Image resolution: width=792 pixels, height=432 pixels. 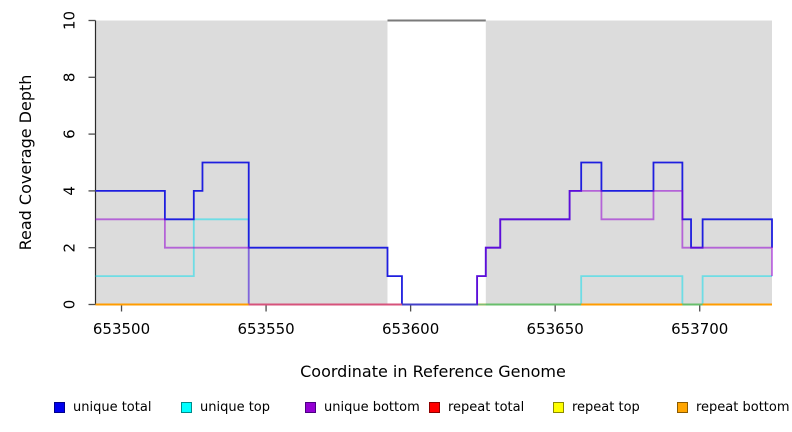 I want to click on x-tick-label: 653700, so click(x=699, y=329).